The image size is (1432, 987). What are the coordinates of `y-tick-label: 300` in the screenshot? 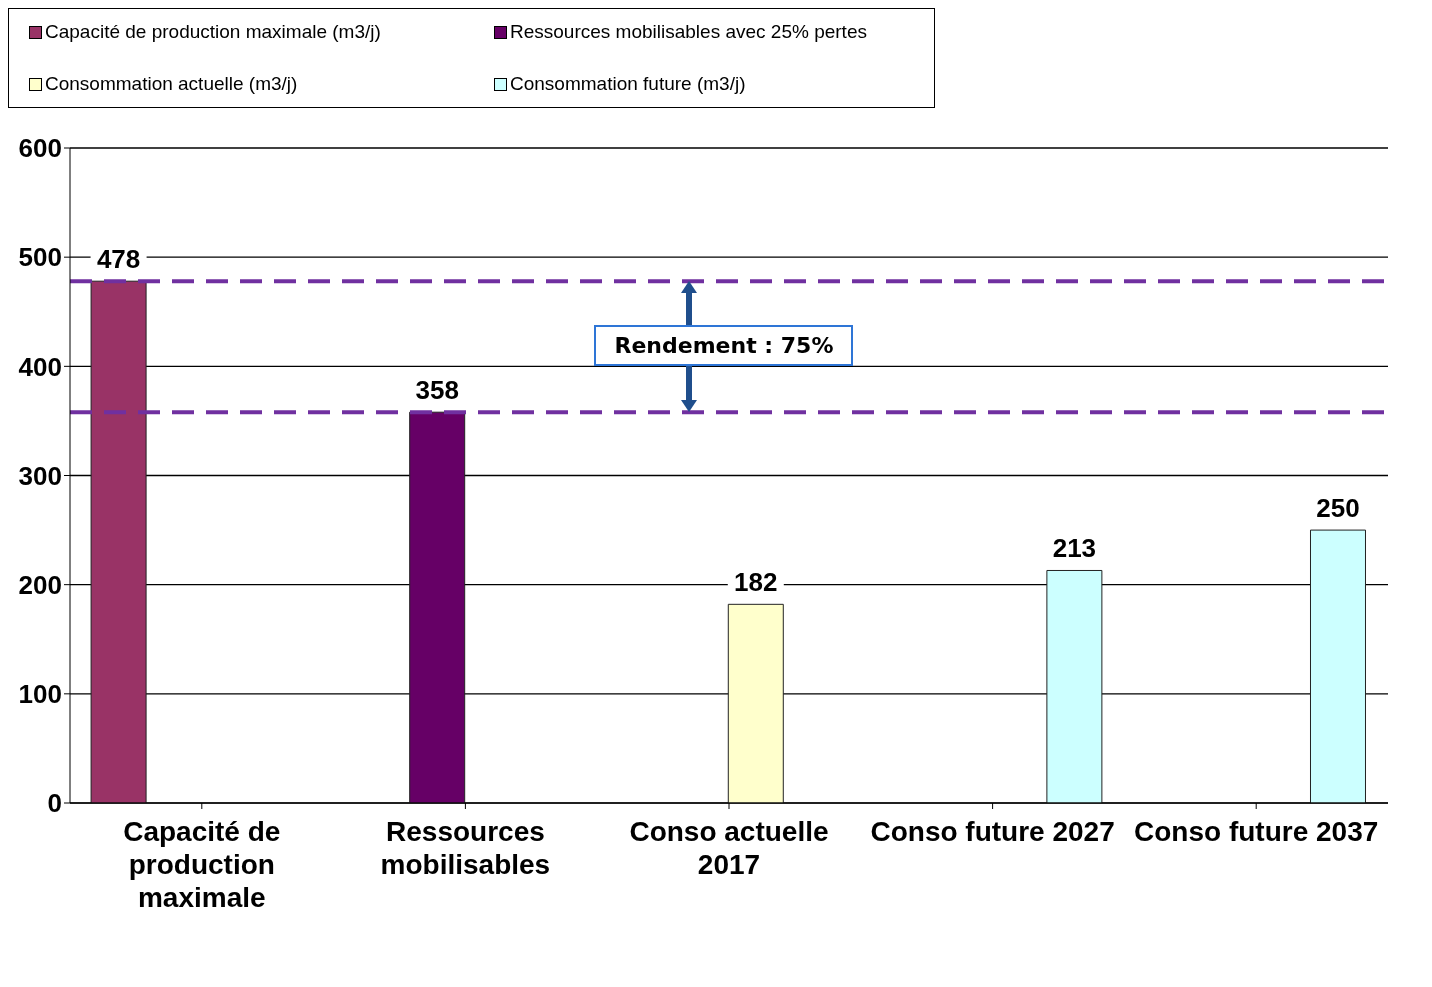 It's located at (40, 475).